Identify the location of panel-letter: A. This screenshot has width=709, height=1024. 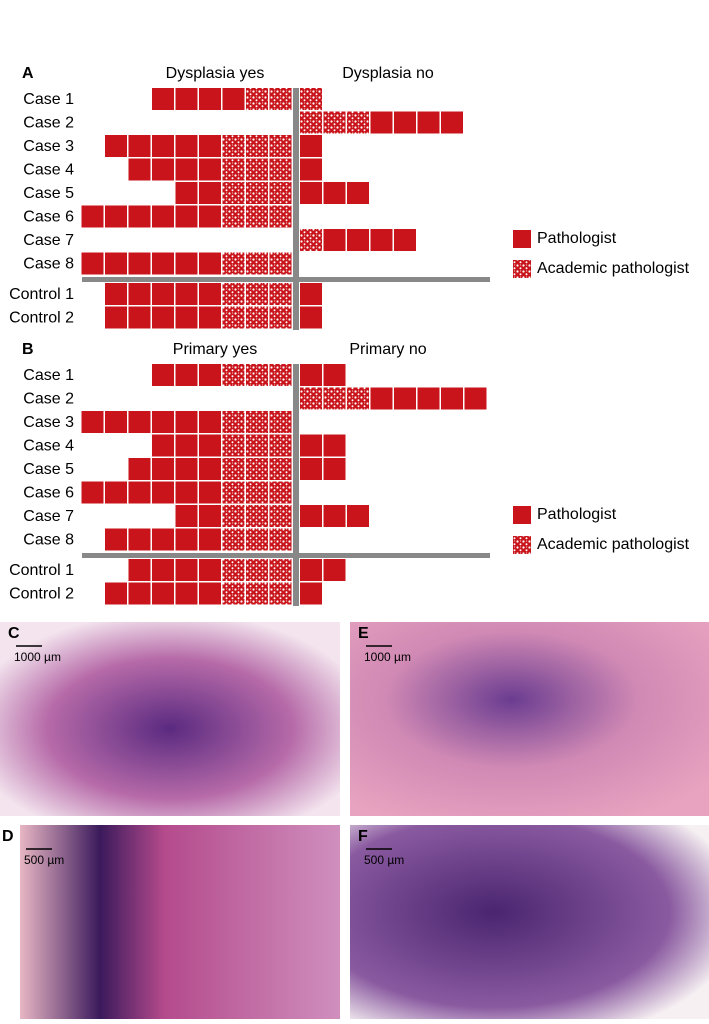
(28, 73).